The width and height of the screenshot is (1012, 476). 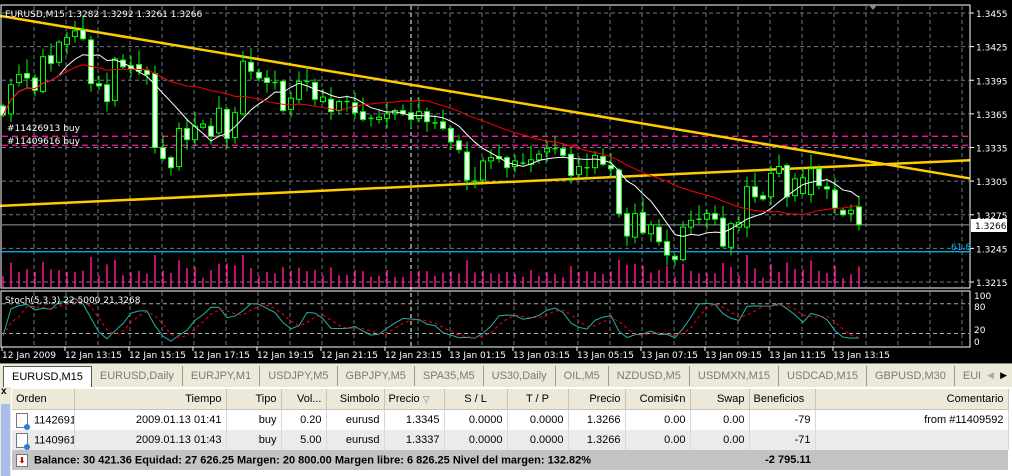 What do you see at coordinates (669, 356) in the screenshot?
I see `time-tick-label: 13 Jan 07:15` at bounding box center [669, 356].